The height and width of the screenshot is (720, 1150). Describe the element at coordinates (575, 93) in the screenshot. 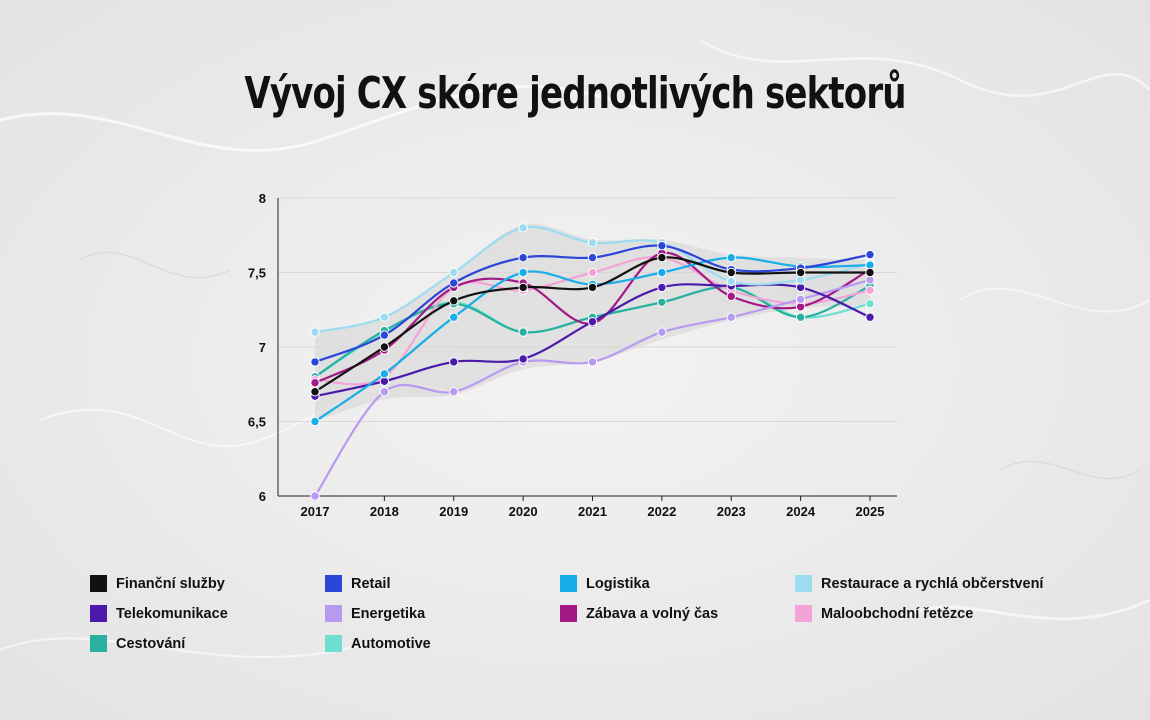

I see `page-title: Vývoj CX skóre jednotlivých sektorů` at that location.